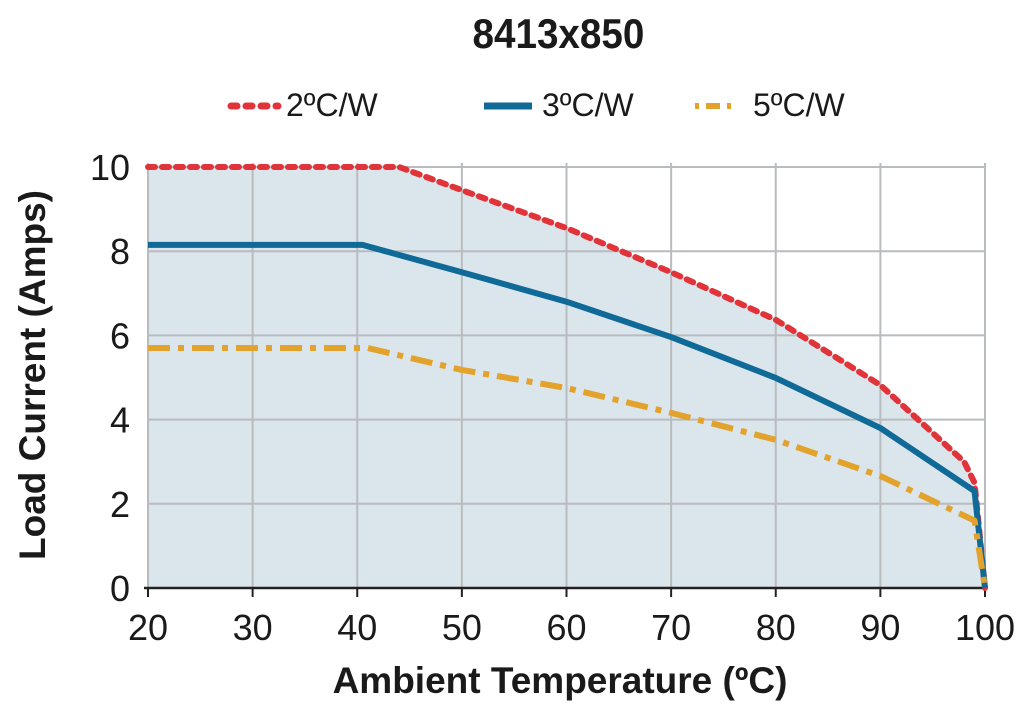 The image size is (1018, 716). Describe the element at coordinates (148, 627) in the screenshot. I see `x-tick-label: 20` at that location.